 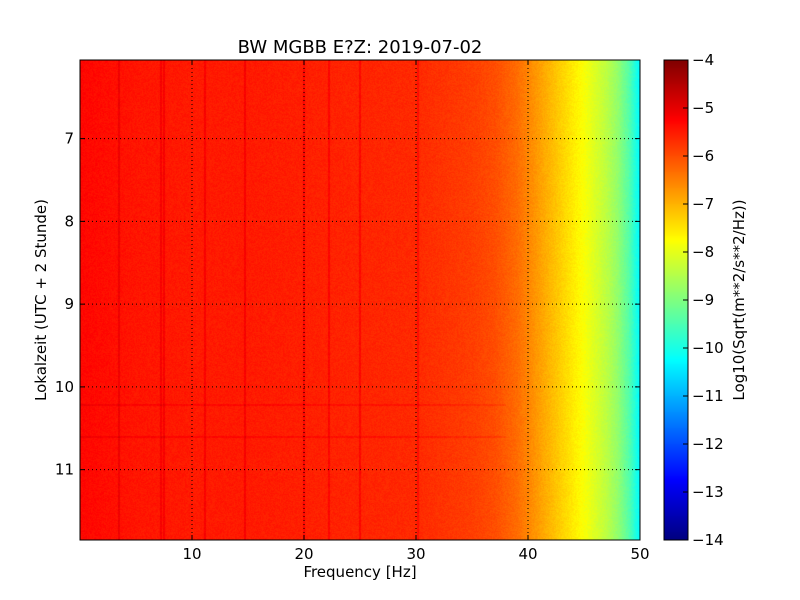 What do you see at coordinates (415, 554) in the screenshot?
I see `x-tick-label: 30` at bounding box center [415, 554].